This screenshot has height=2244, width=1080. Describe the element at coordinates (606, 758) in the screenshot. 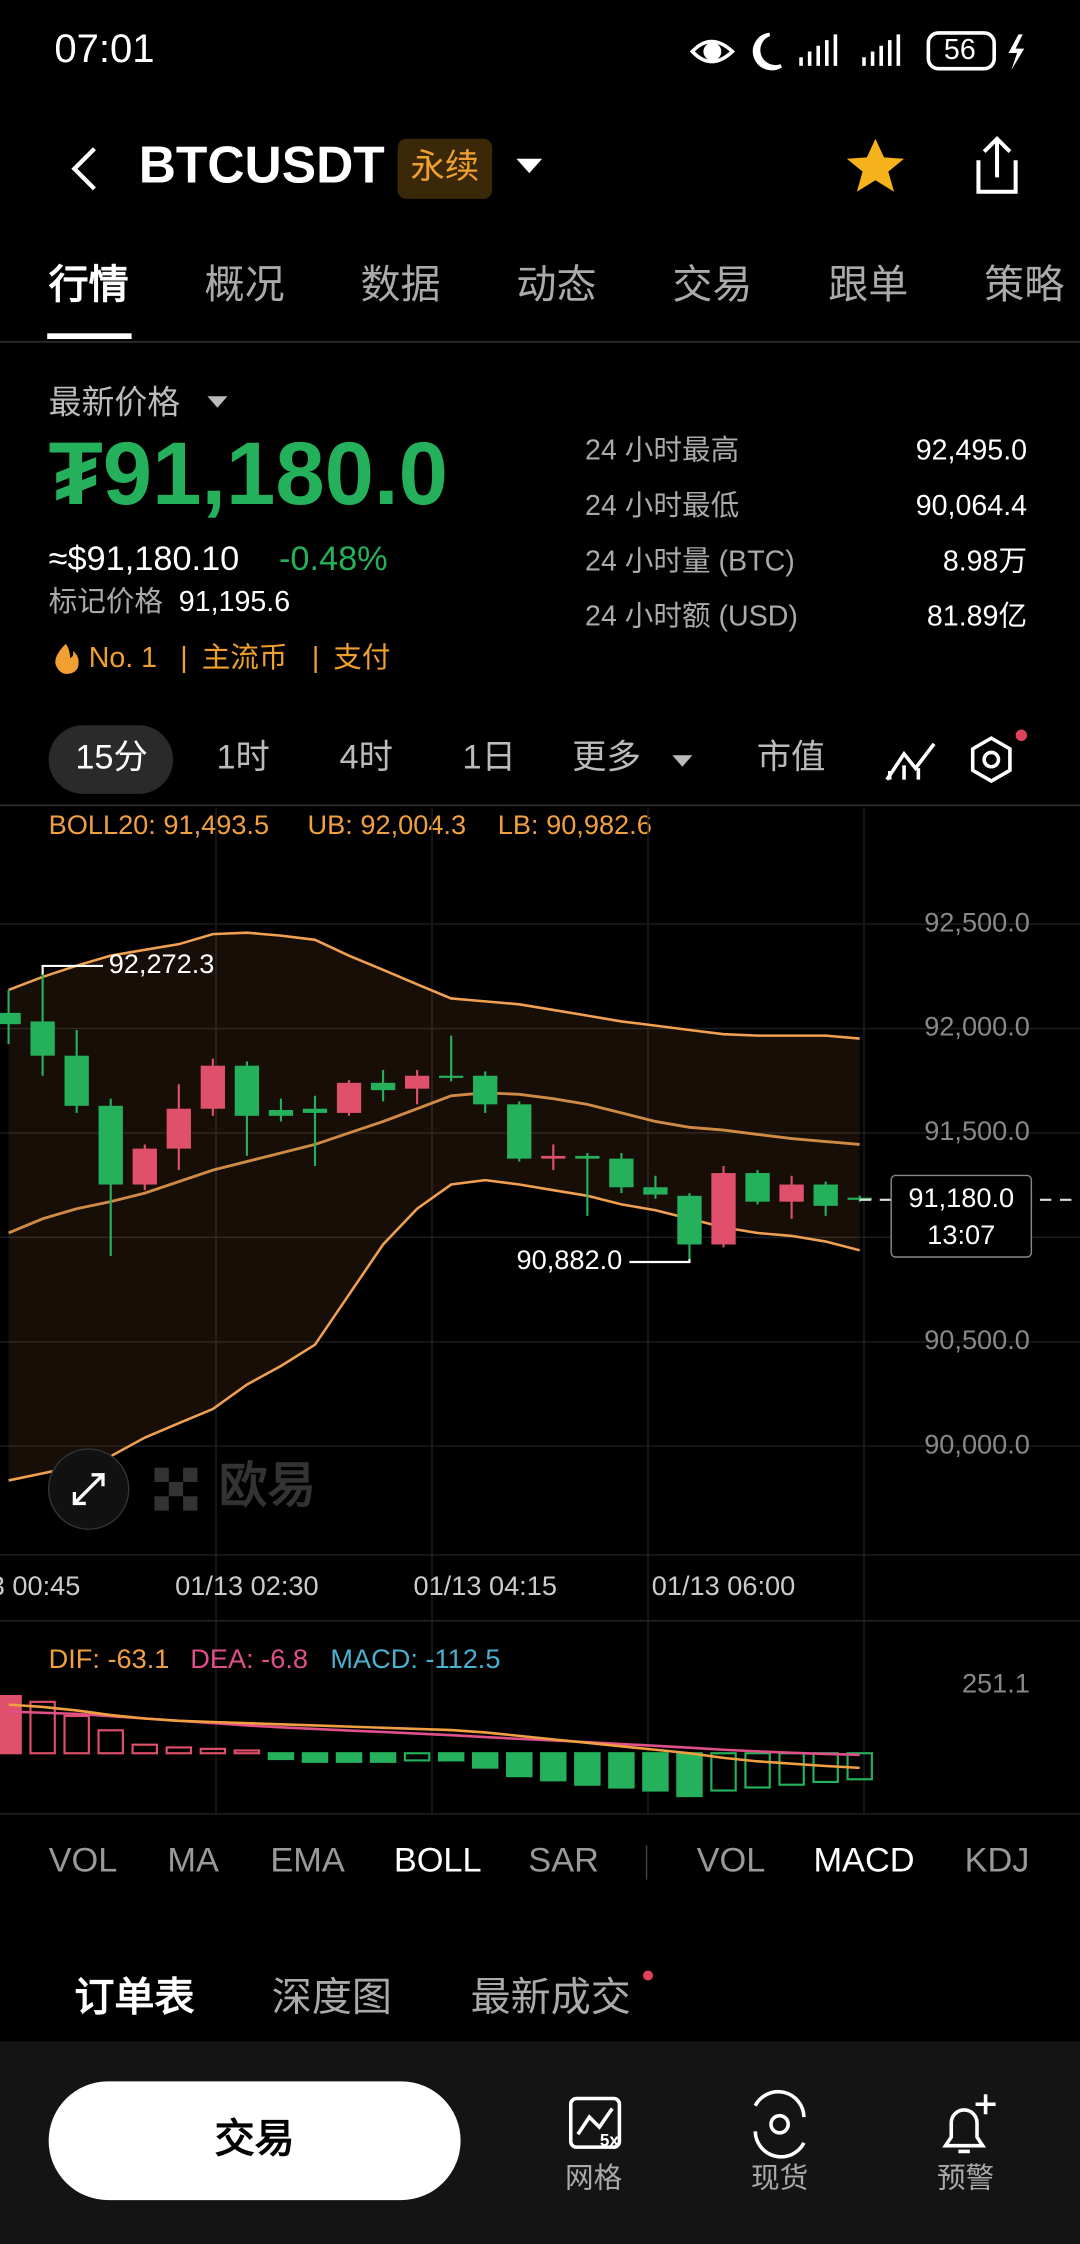

I see `interval: 更多` at that location.